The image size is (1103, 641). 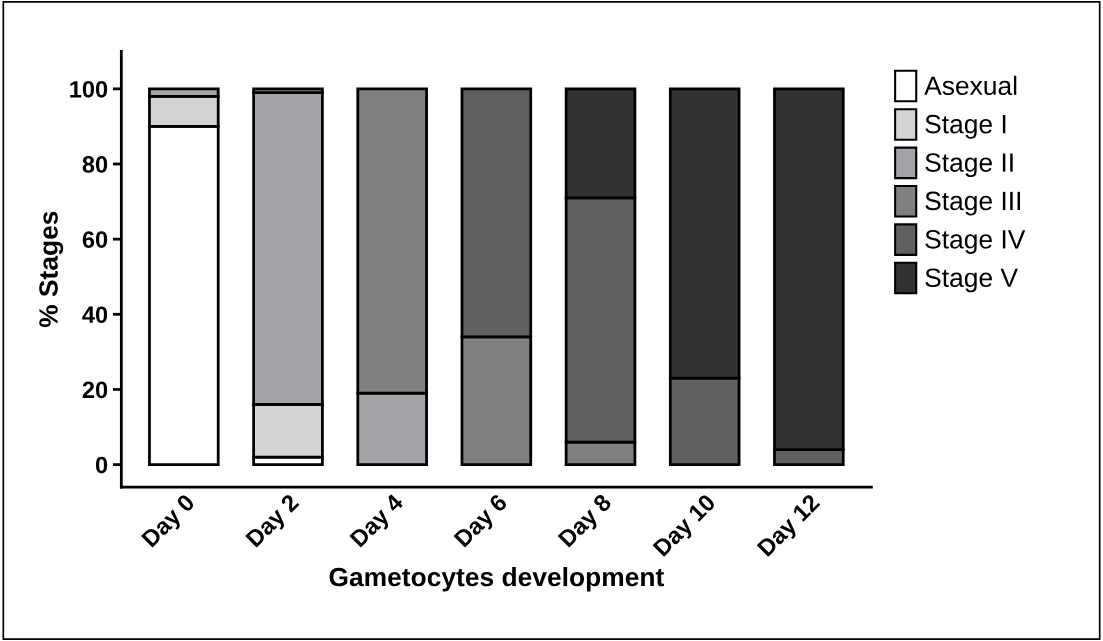 I want to click on x-tick-label: Day 6, so click(x=482, y=522).